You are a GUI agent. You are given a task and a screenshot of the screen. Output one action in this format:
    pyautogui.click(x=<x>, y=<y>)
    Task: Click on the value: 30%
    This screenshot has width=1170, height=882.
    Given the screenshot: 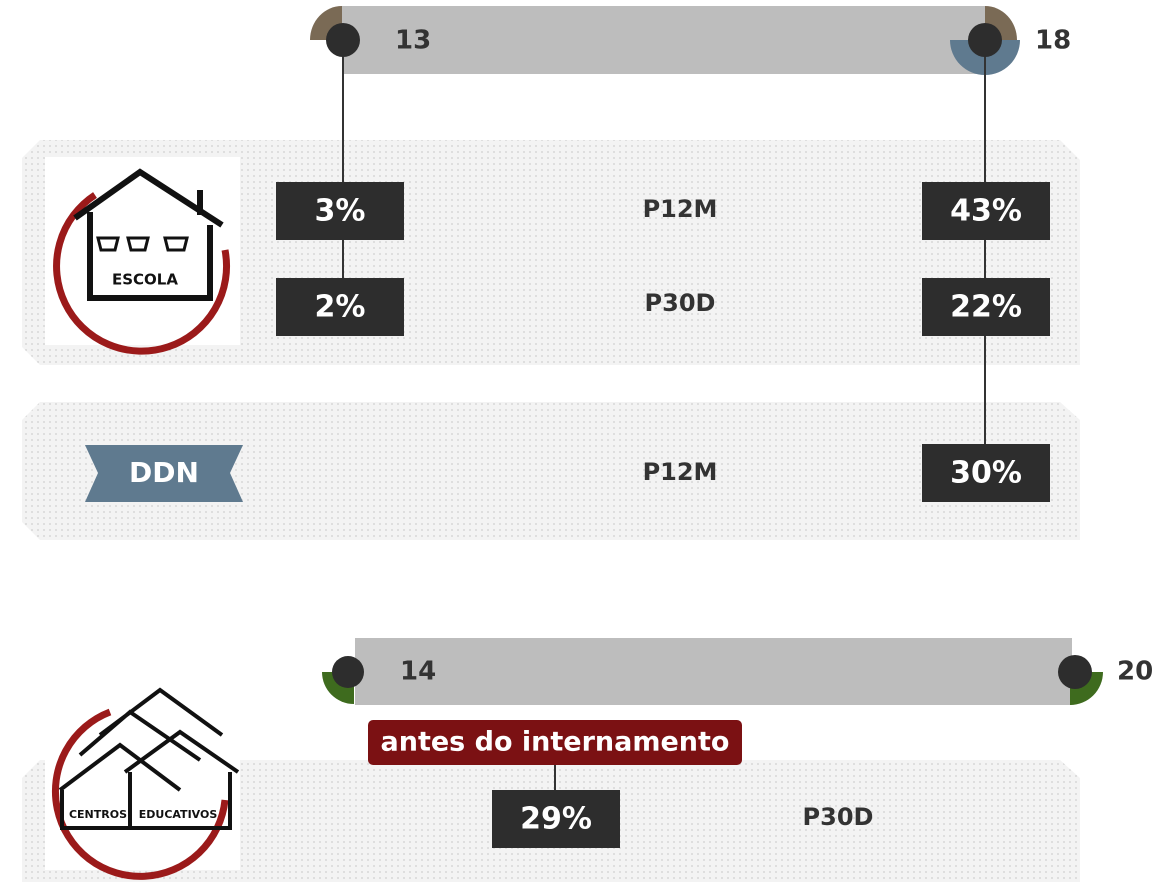 What is the action you would take?
    pyautogui.click(x=986, y=473)
    